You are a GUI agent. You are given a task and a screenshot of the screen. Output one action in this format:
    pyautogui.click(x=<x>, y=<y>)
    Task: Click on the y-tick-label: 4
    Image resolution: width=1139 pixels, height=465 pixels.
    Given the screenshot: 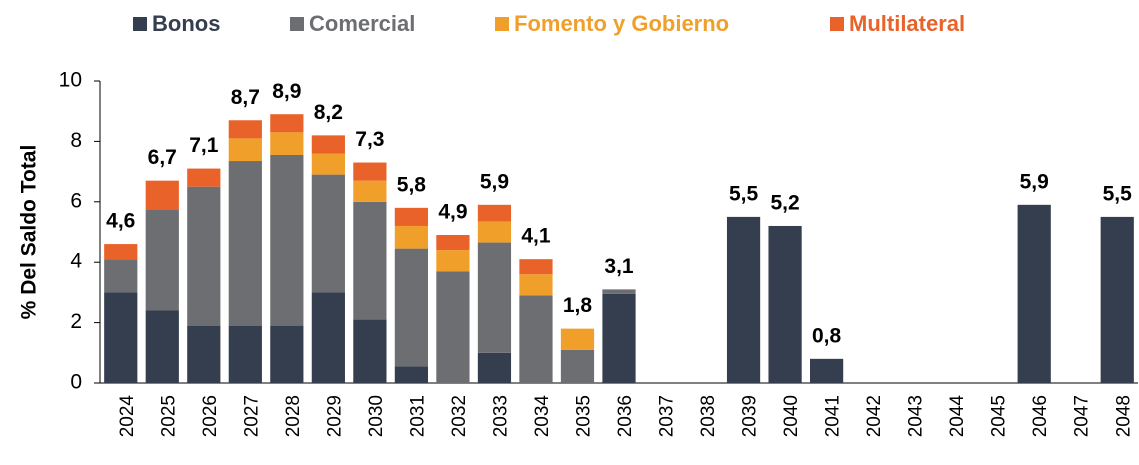 What is the action you would take?
    pyautogui.click(x=76, y=261)
    